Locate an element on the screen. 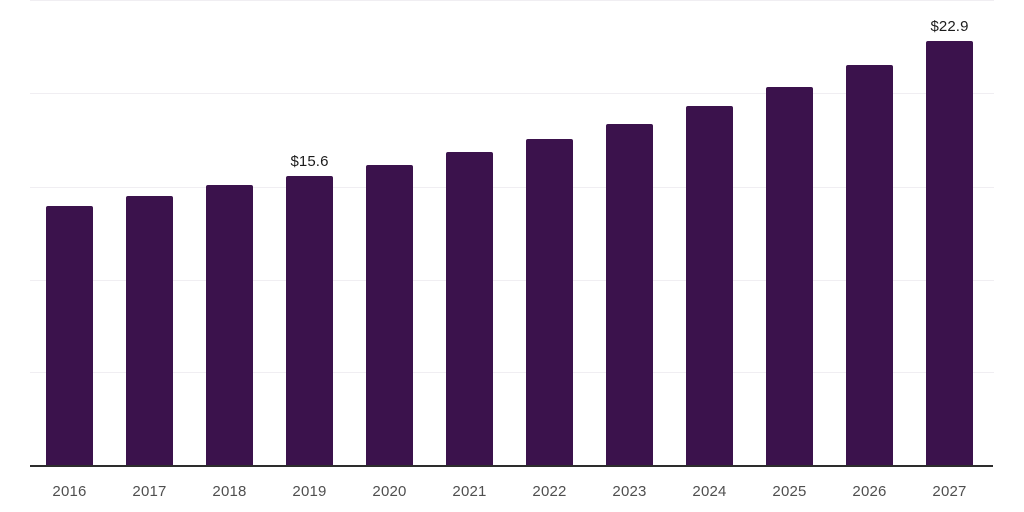 The width and height of the screenshot is (1024, 512). x-tick-label-2024: 2024 is located at coordinates (709, 491).